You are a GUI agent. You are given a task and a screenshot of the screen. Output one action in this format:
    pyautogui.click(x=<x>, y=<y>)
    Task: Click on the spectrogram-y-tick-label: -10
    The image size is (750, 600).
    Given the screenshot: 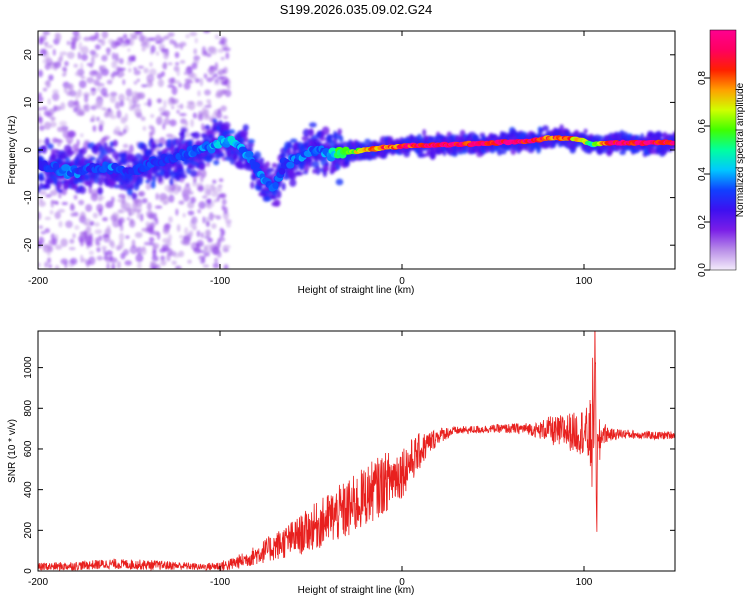 What is the action you would take?
    pyautogui.click(x=28, y=197)
    